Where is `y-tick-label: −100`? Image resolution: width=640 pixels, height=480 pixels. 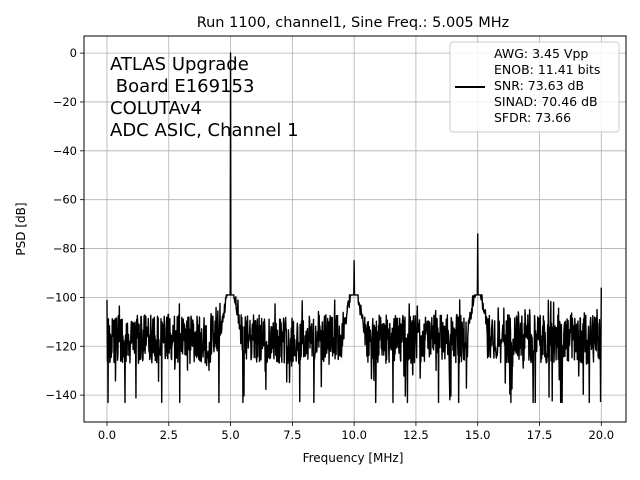
y-tick-label: −100 is located at coordinates (61, 297).